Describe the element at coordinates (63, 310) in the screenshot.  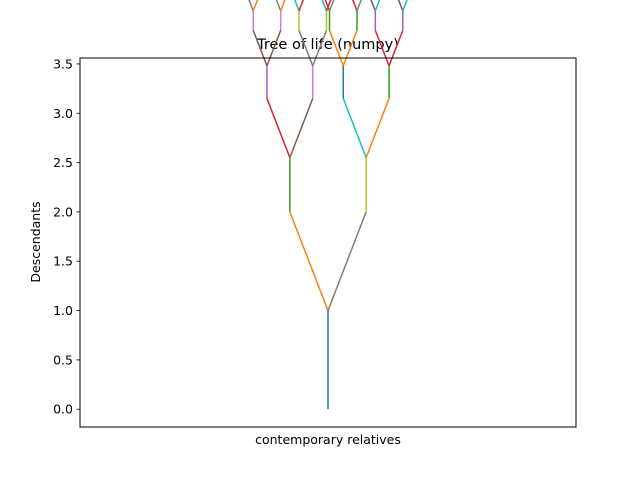
I see `y-tick-label: 1.0` at that location.